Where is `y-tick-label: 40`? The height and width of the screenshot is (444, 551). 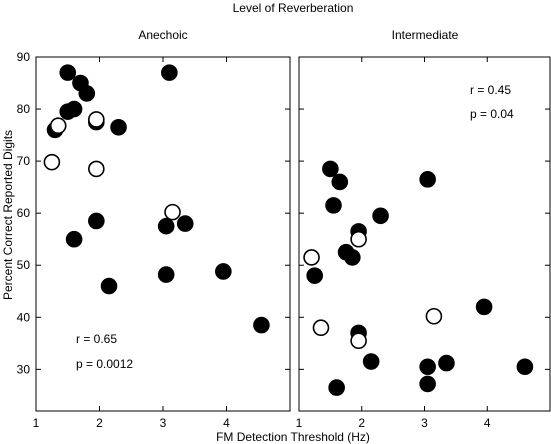
y-tick-label: 40 is located at coordinates (24, 317).